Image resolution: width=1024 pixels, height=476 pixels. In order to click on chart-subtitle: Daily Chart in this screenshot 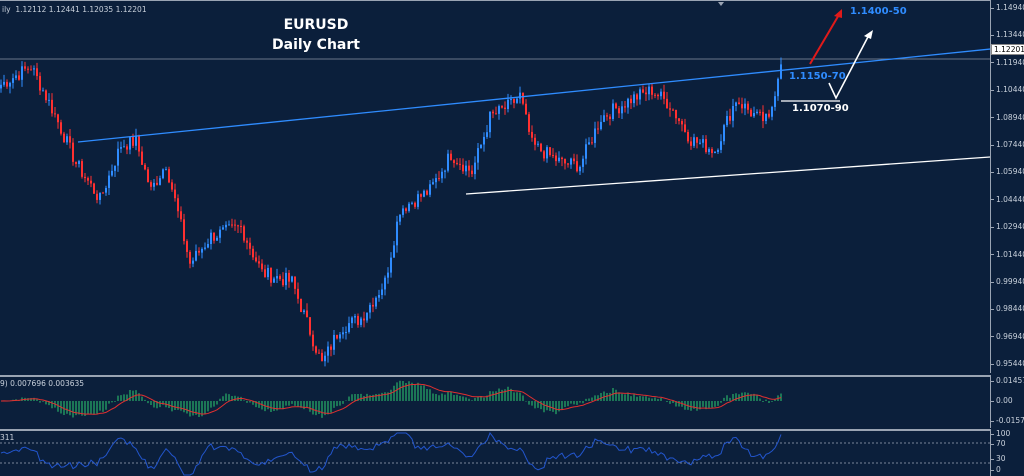, I will do `click(316, 45)`.